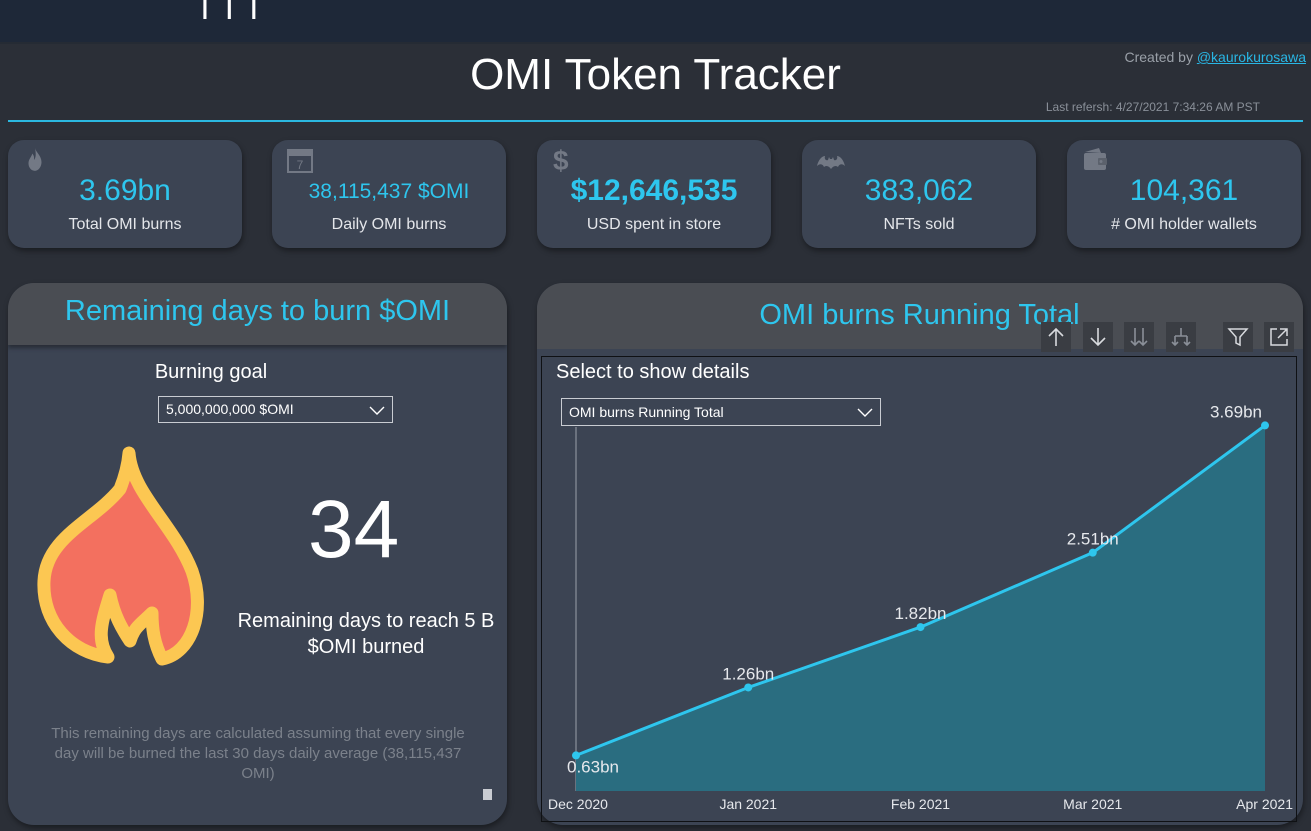  I want to click on kpi-card-daily-burns: 7 38,115,437 $OMI Daily OMI burns, so click(389, 194).